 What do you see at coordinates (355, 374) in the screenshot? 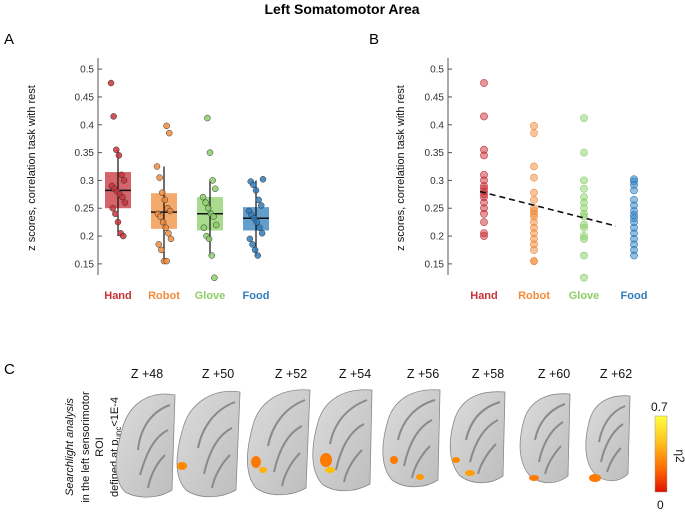
I see `slice-label: Z +54` at bounding box center [355, 374].